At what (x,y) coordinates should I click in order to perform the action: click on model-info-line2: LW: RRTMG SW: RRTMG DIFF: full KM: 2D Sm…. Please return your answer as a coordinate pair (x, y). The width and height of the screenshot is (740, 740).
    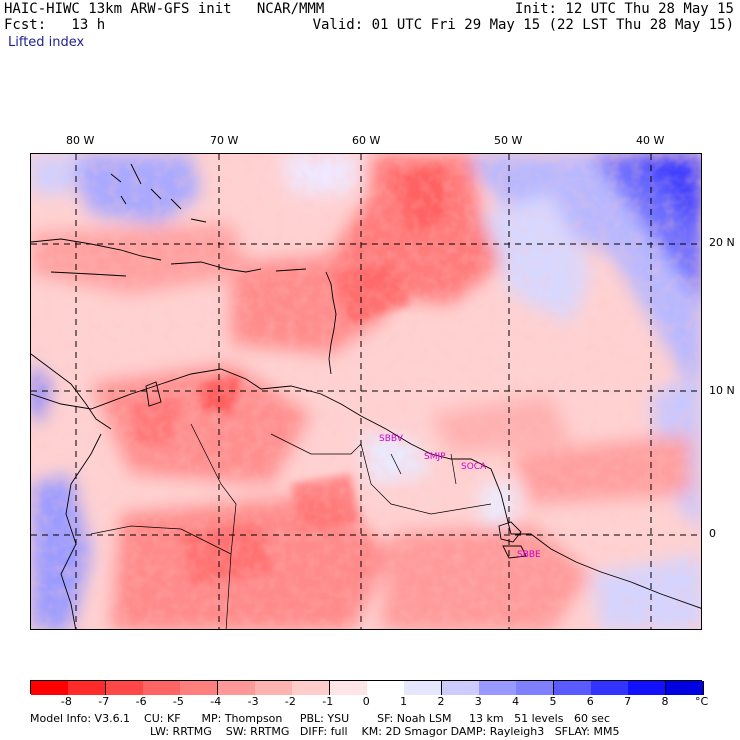
    Looking at the image, I should click on (385, 731).